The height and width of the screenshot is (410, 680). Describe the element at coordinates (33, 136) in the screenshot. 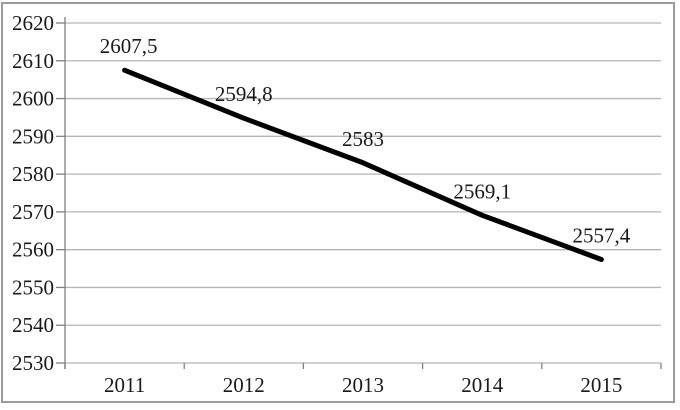

I see `y-axis-tick-label: 2590` at that location.